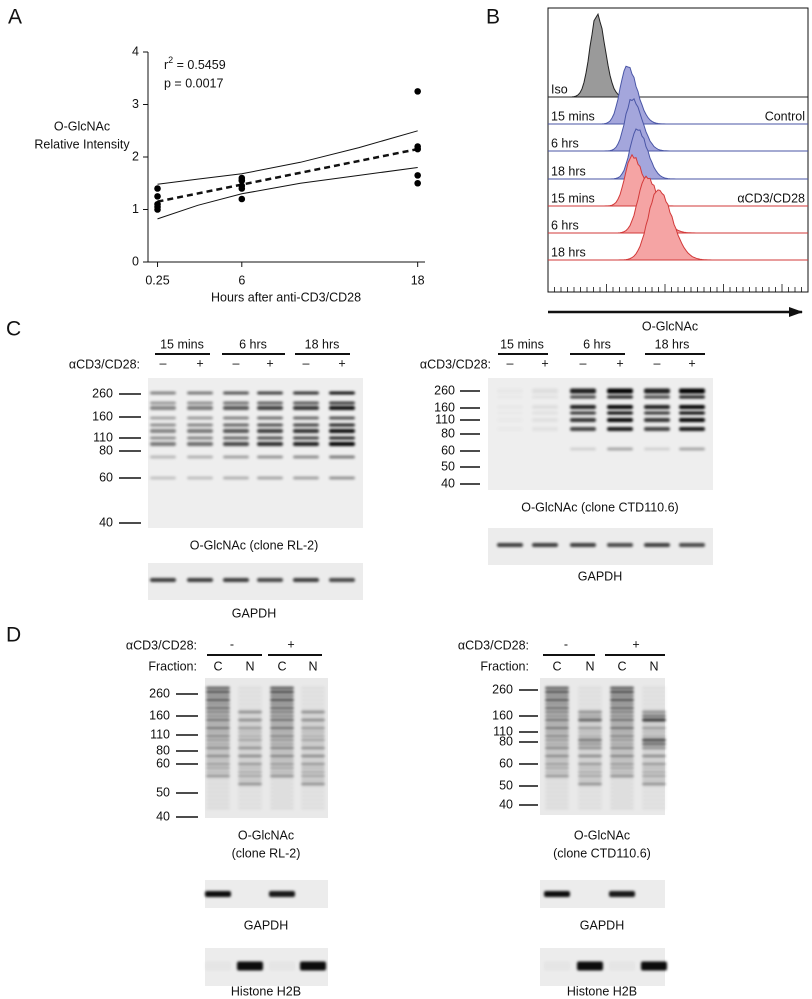 The height and width of the screenshot is (999, 812). I want to click on mw-marker: 50, so click(506, 785).